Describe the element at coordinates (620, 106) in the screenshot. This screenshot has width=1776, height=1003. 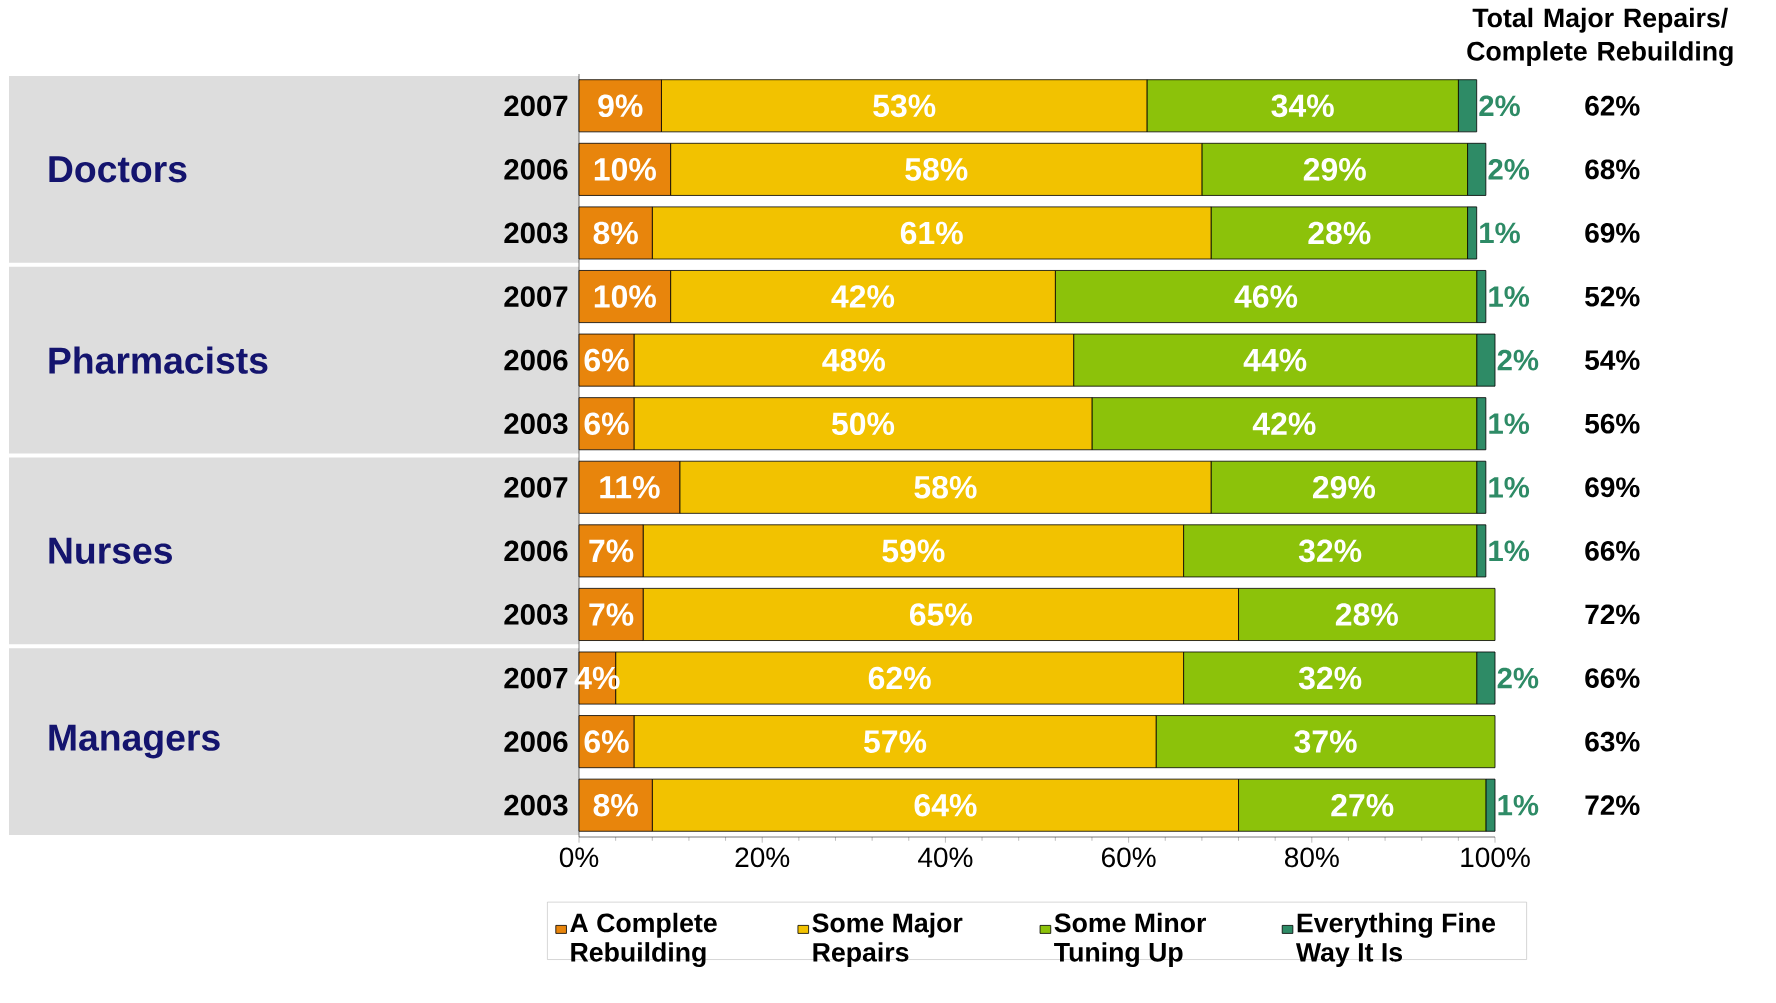
I see `data-label: 9%` at that location.